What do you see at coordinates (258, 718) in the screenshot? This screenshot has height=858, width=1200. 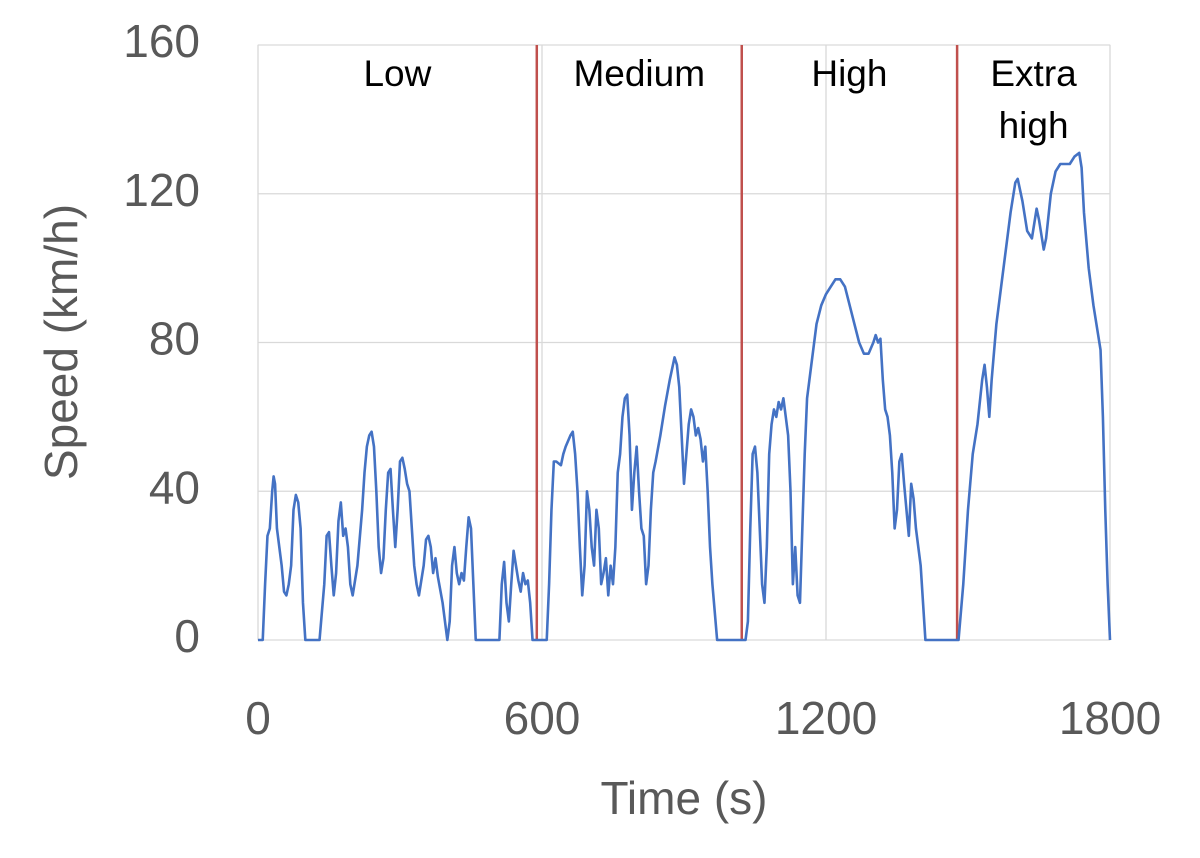 I see `x-tick-label: 0` at bounding box center [258, 718].